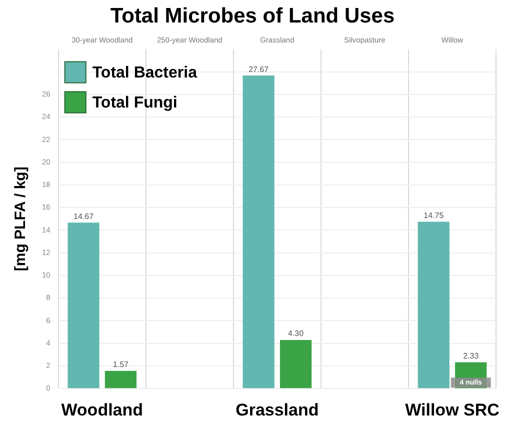 This screenshot has height=437, width=513. Describe the element at coordinates (252, 16) in the screenshot. I see `chart-title: Total Microbes of Land Uses` at that location.